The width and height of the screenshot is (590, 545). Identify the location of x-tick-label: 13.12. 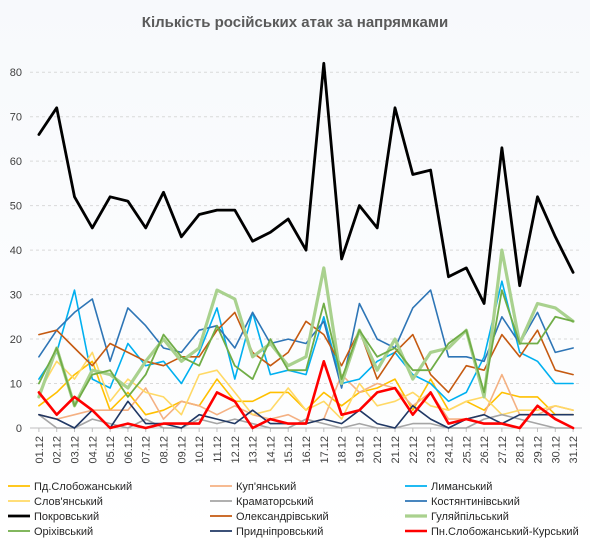
(254, 450).